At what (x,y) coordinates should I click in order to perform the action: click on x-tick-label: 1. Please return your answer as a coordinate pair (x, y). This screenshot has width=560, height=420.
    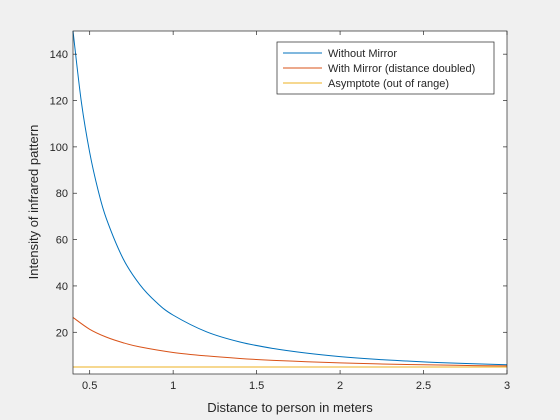
    Looking at the image, I should click on (173, 386).